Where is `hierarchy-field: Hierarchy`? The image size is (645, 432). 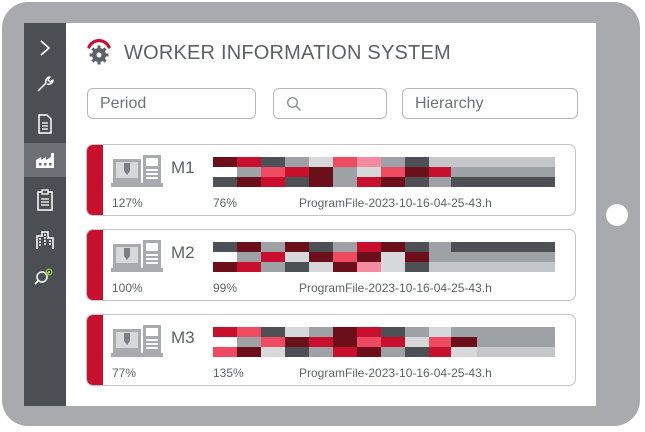
hierarchy-field: Hierarchy is located at coordinates (490, 103).